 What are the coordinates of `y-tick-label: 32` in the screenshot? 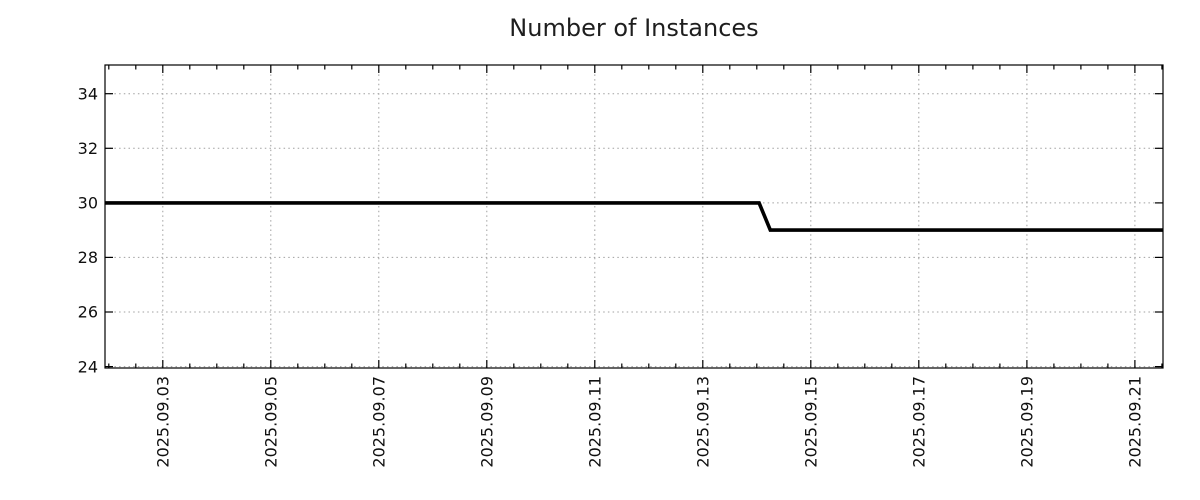 It's located at (88, 148).